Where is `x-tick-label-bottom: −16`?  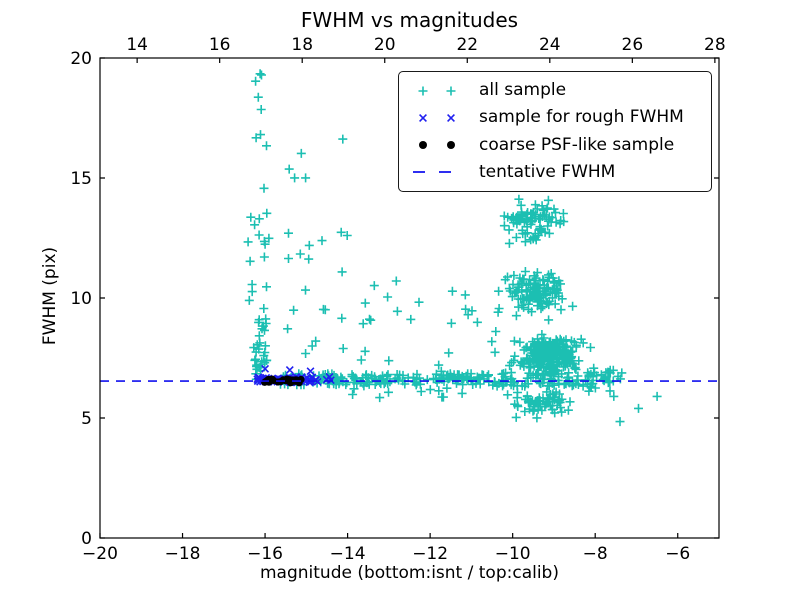
x-tick-label-bottom: −16 is located at coordinates (265, 554).